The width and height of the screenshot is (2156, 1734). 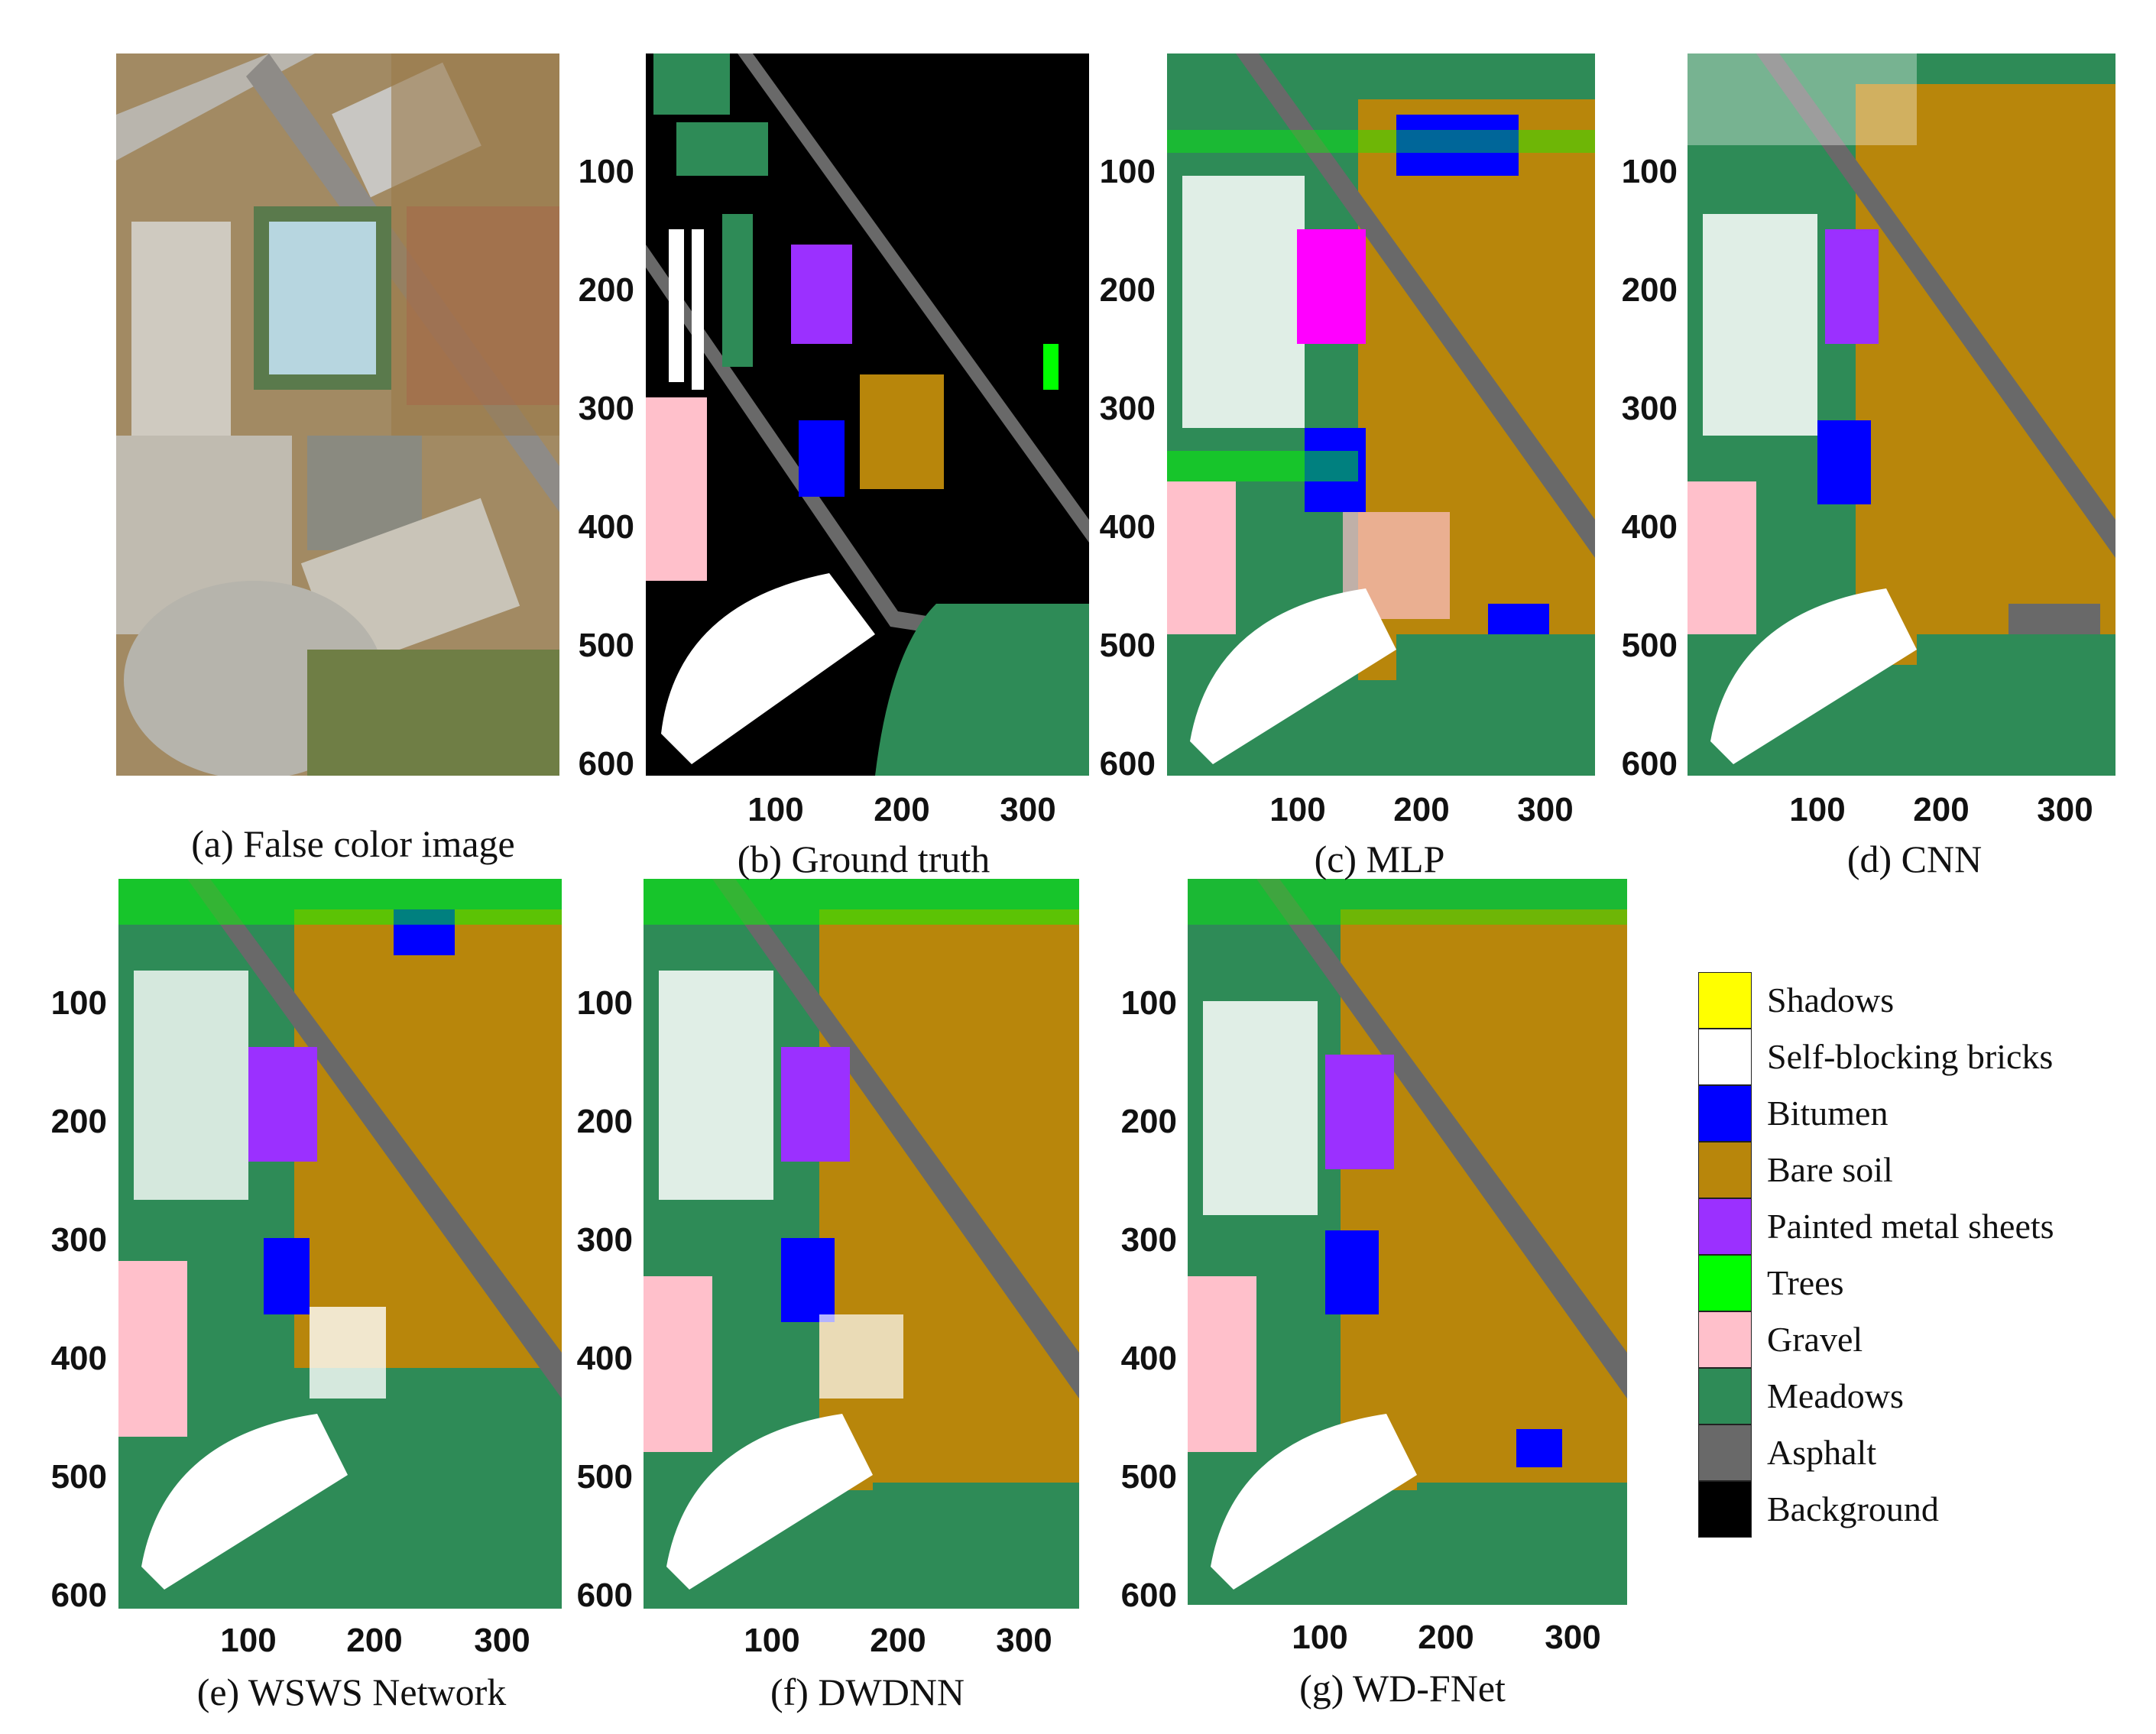 I want to click on wsws-network-classification-map, so click(x=340, y=1244).